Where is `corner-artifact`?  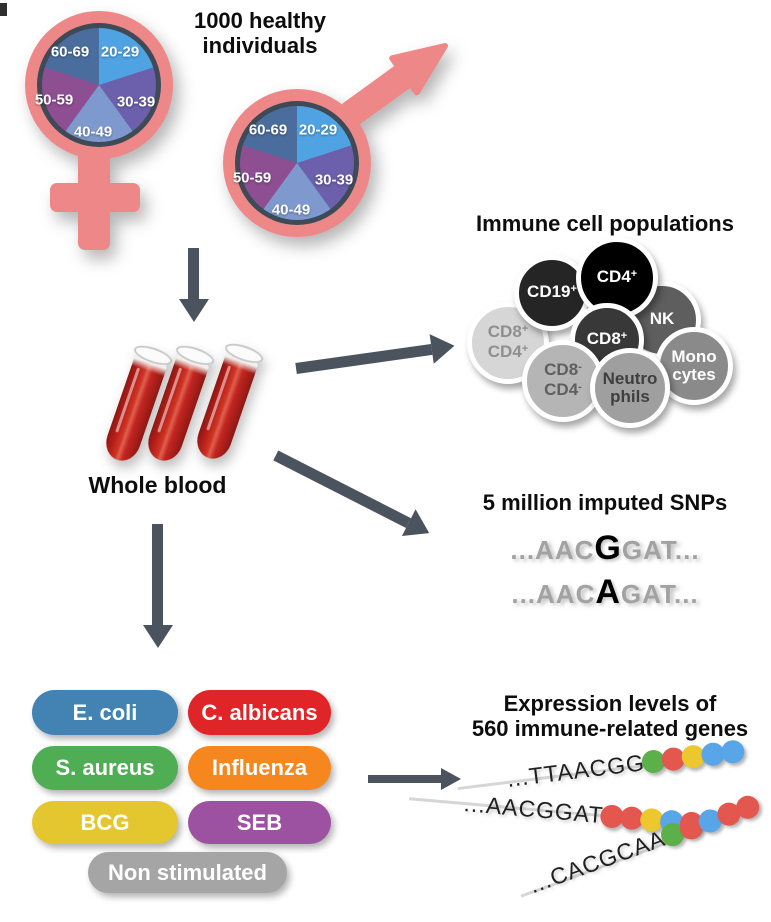
corner-artifact is located at coordinates (3, 9).